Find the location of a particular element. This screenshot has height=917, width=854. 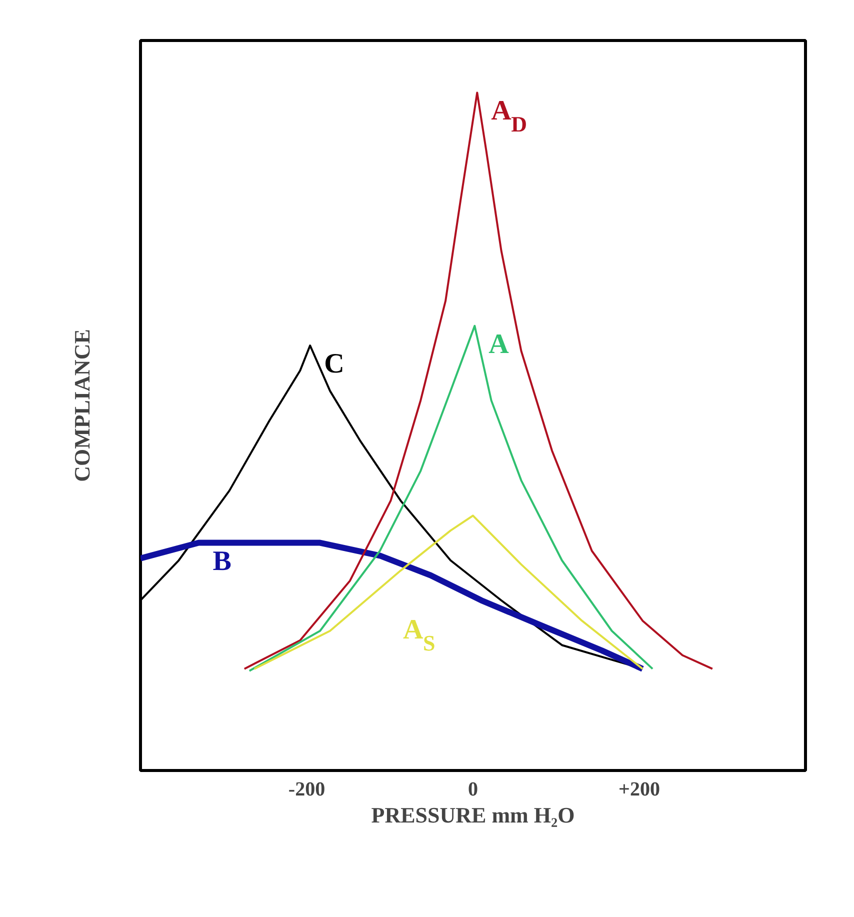

series-label: A is located at coordinates (499, 344).